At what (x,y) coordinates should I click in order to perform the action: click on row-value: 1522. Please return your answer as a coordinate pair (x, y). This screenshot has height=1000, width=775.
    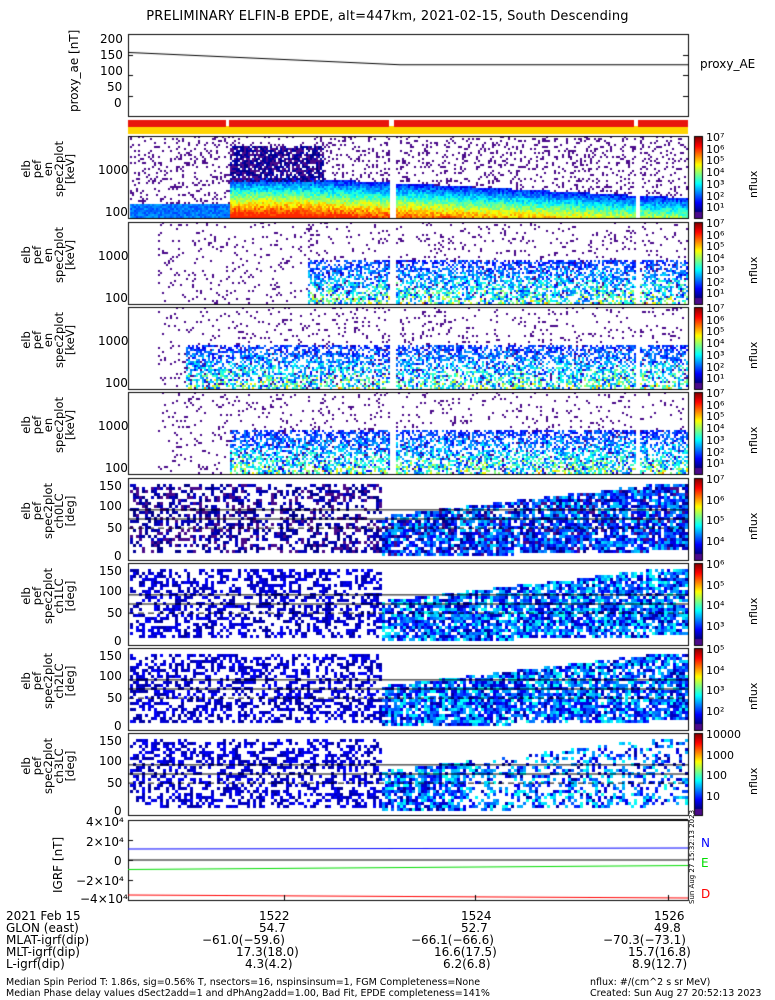
    Looking at the image, I should click on (274, 916).